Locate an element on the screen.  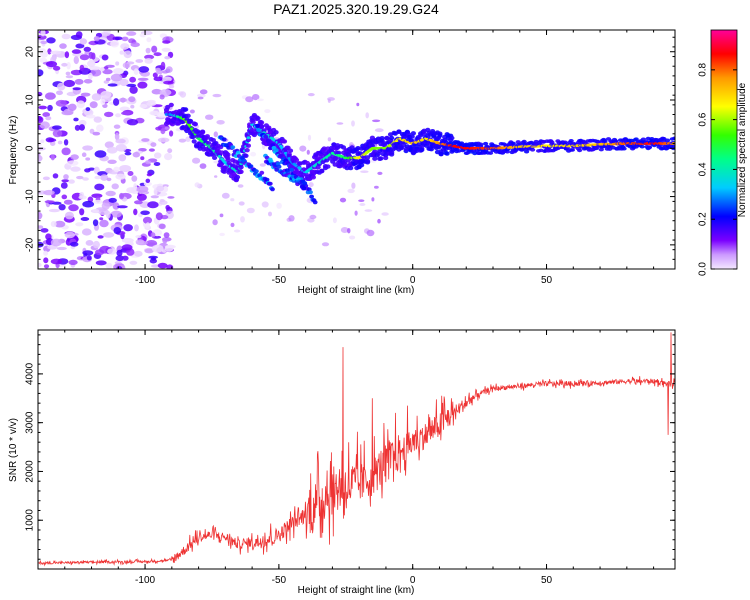
y-tick-label: -10 is located at coordinates (30, 196).